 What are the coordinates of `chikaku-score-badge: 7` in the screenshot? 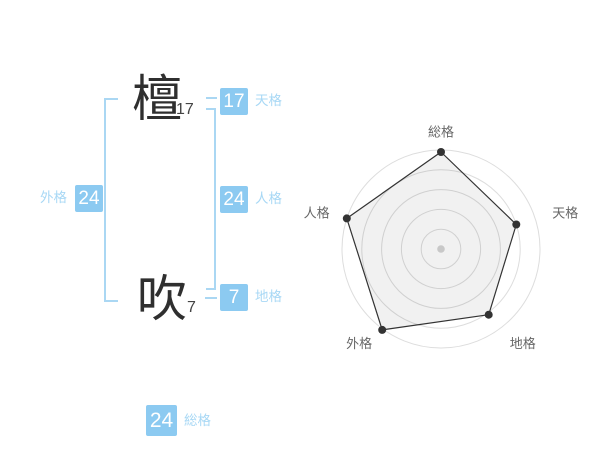 It's located at (234, 297).